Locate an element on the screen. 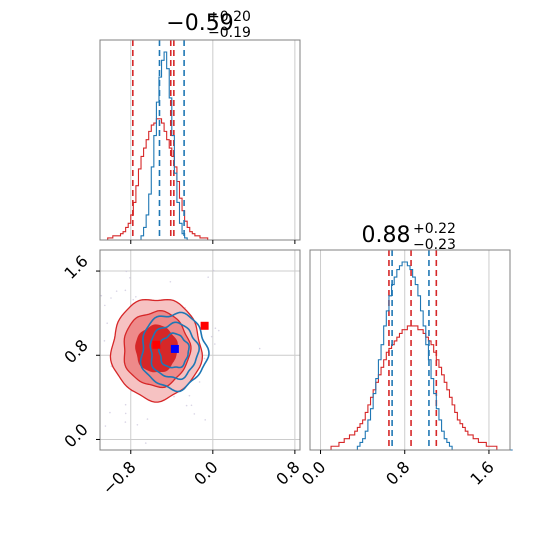 This screenshot has width=550, height=554. x-tick-label: 1.6 is located at coordinates (481, 472).